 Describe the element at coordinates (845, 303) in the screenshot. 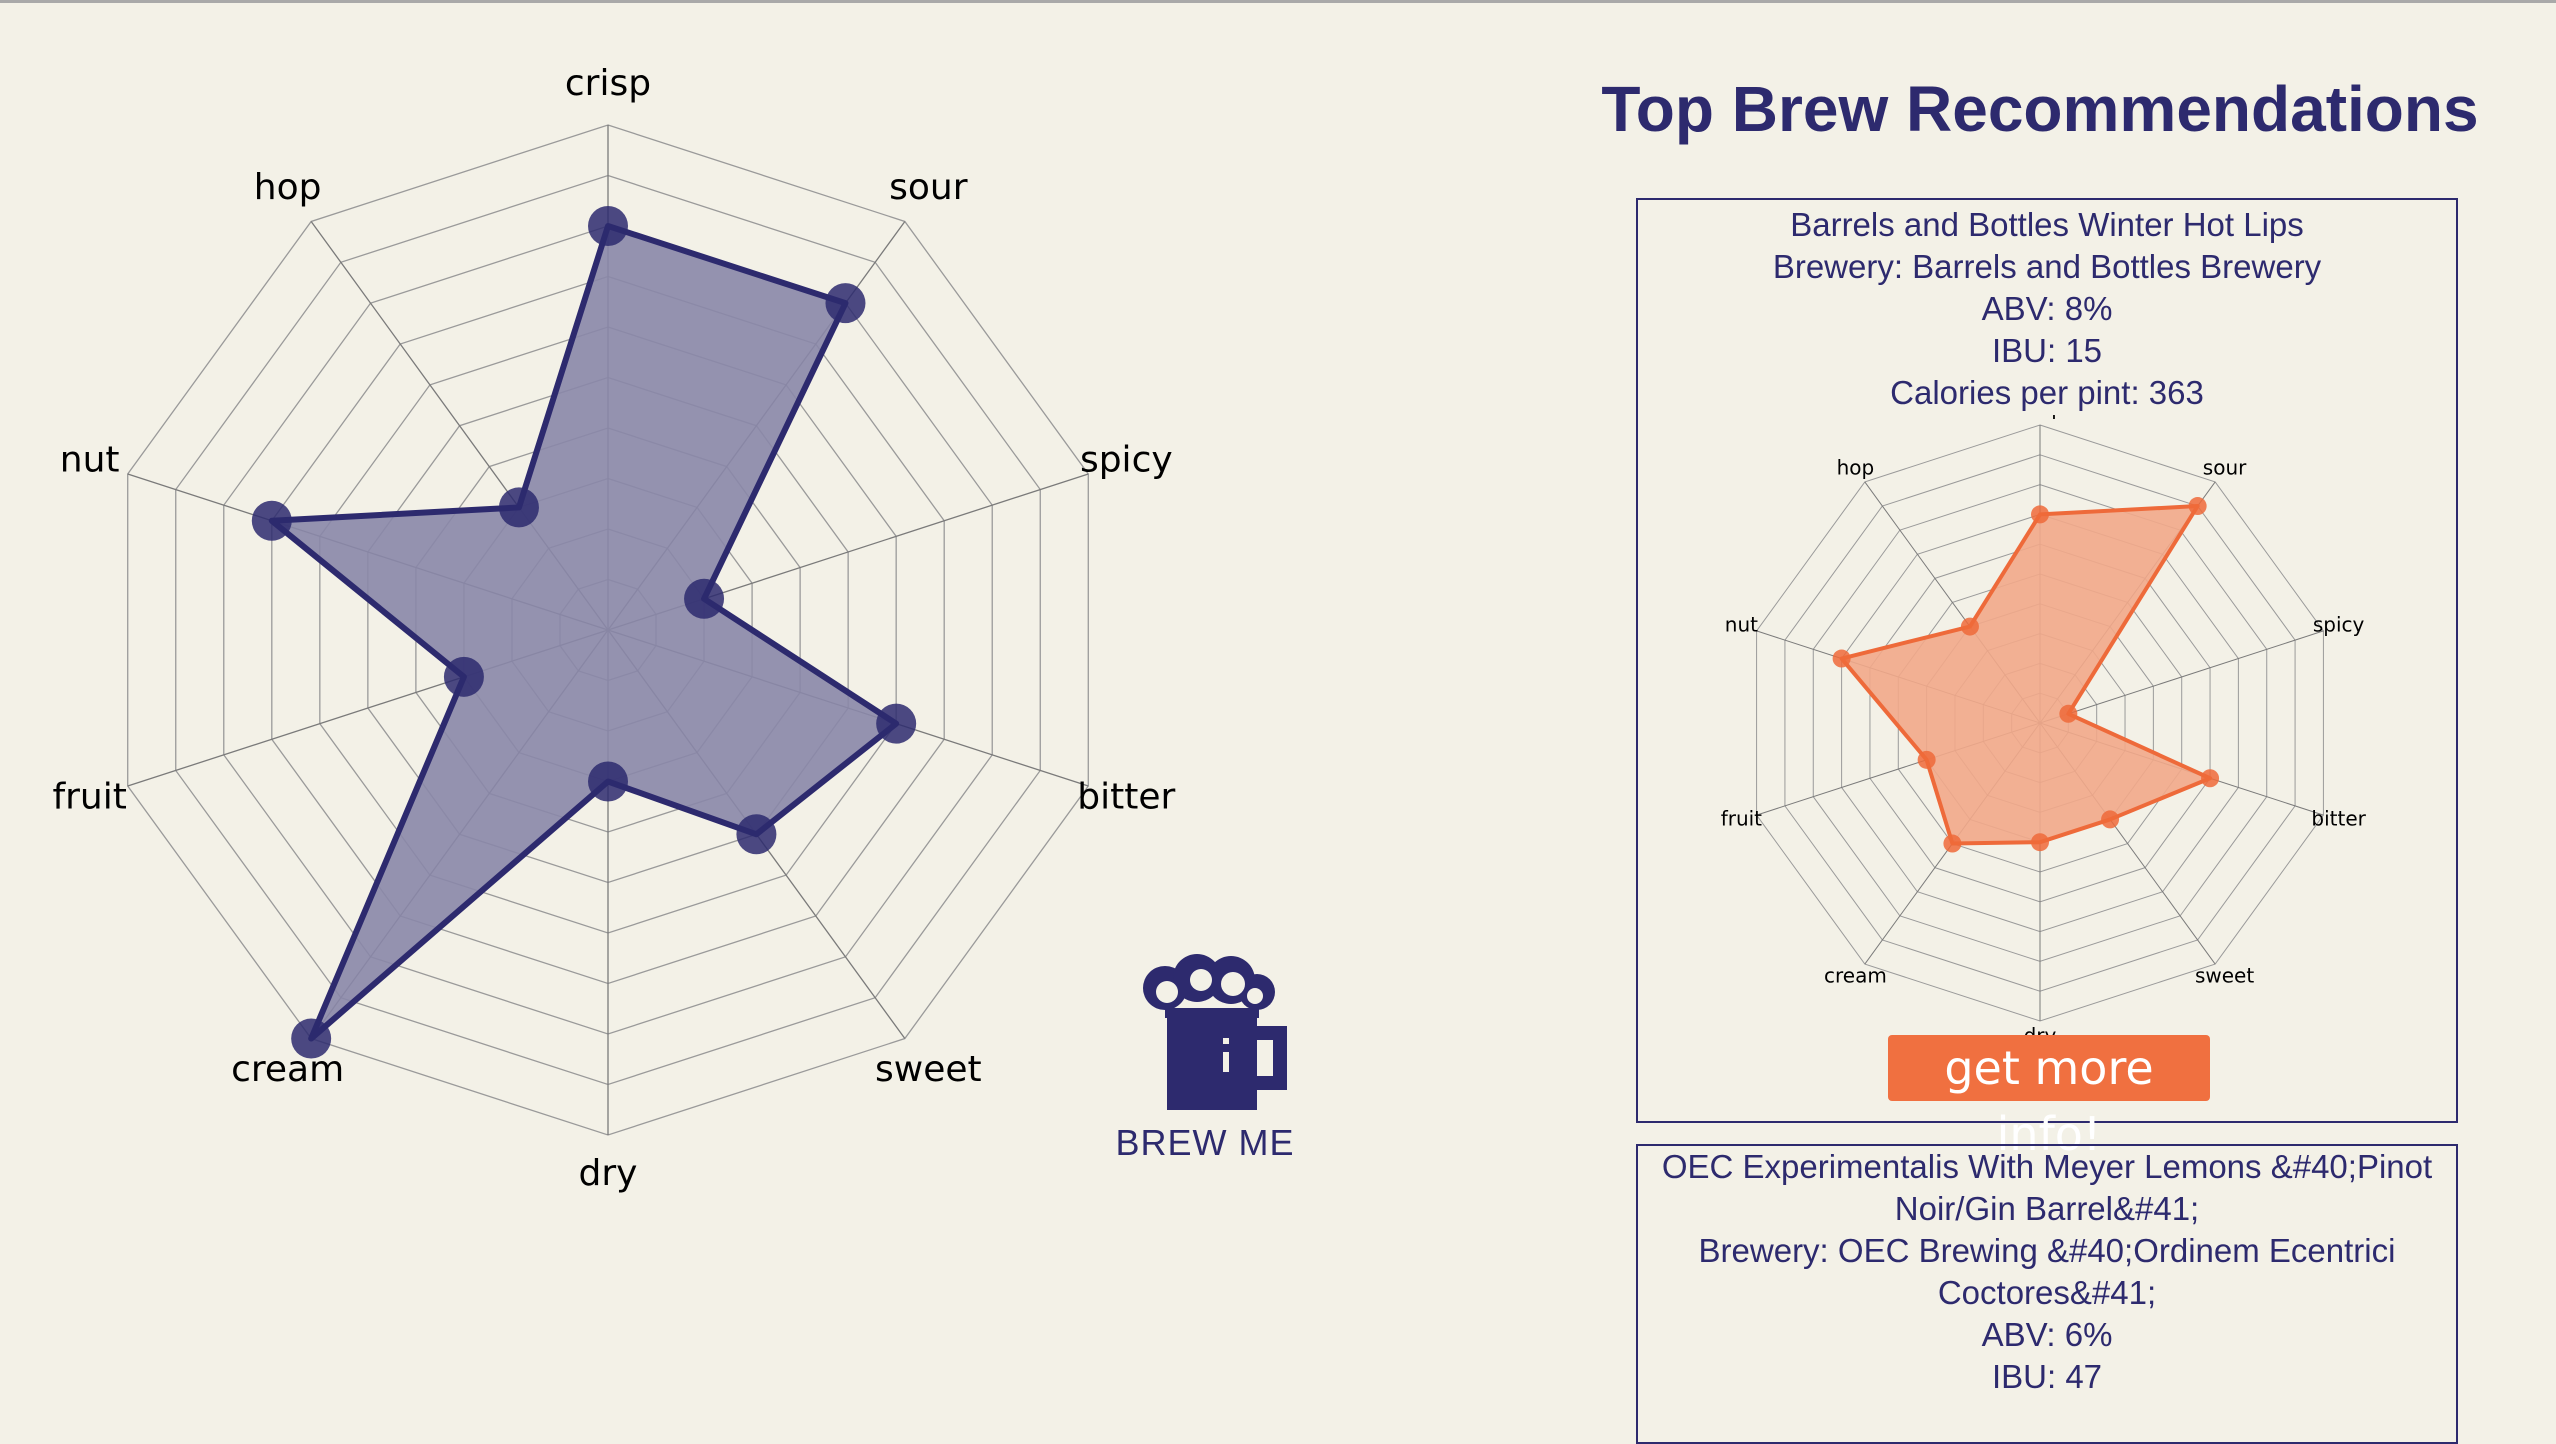

I see `profile-point-sour` at that location.